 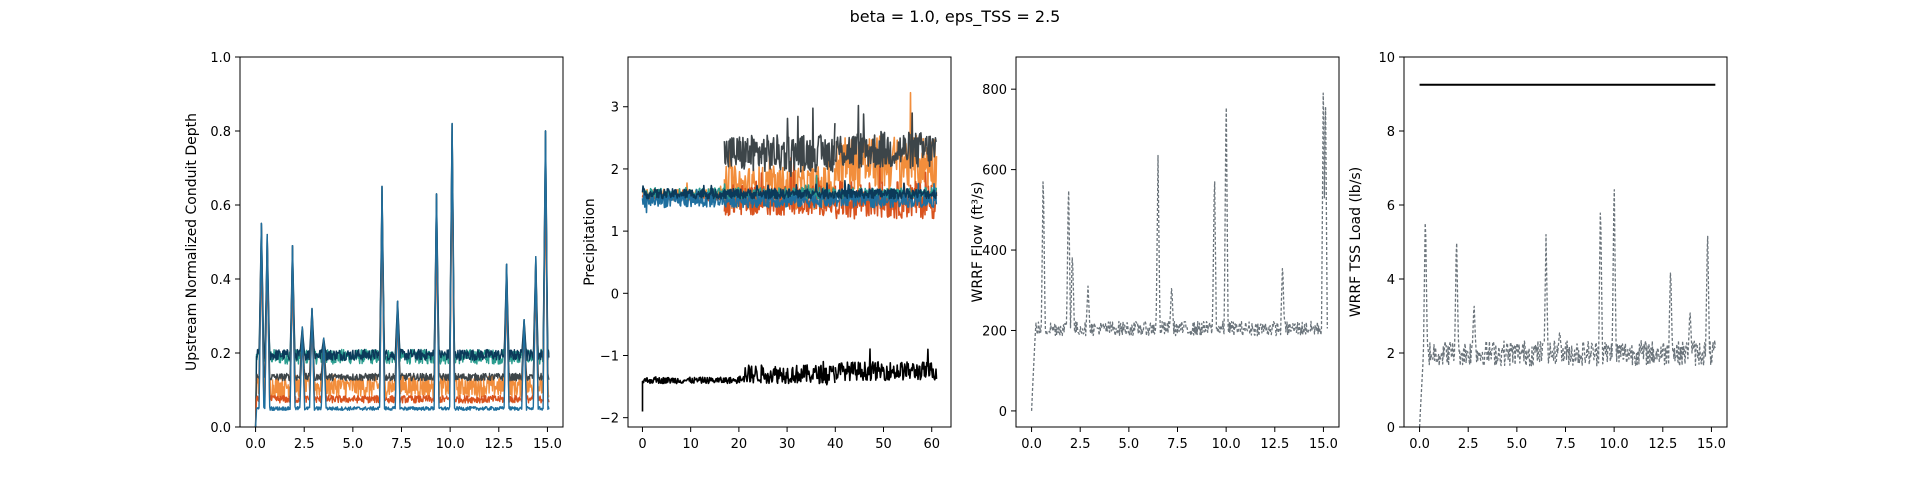 What do you see at coordinates (220, 428) in the screenshot?
I see `y-tick-label: 0.0` at bounding box center [220, 428].